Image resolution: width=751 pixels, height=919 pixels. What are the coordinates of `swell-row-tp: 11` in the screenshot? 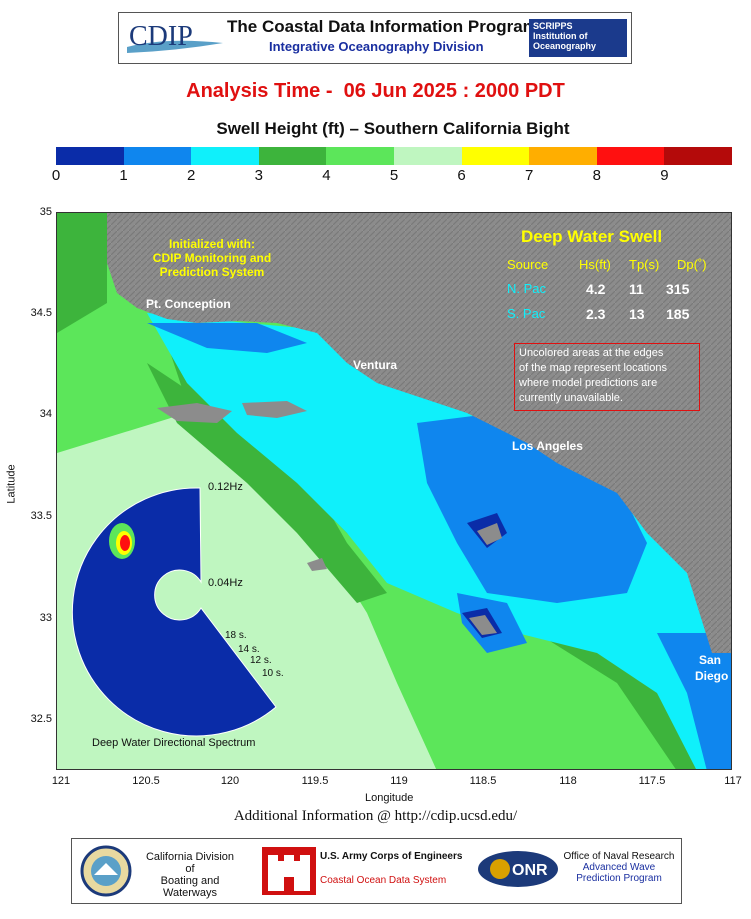 It's located at (636, 289).